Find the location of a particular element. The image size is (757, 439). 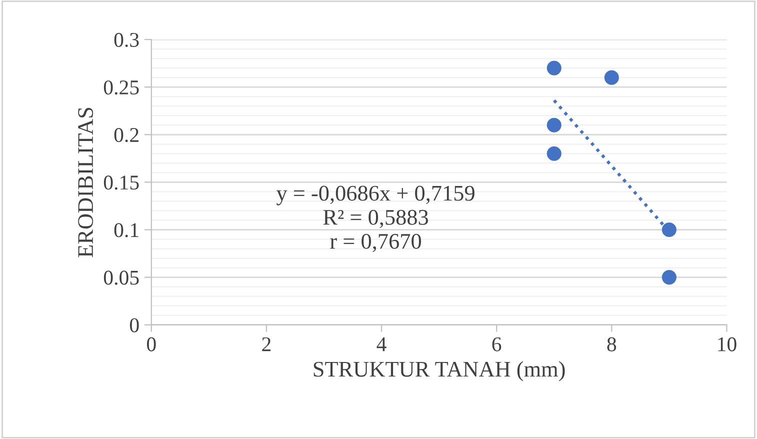

x-tick-label: 8 is located at coordinates (611, 344).